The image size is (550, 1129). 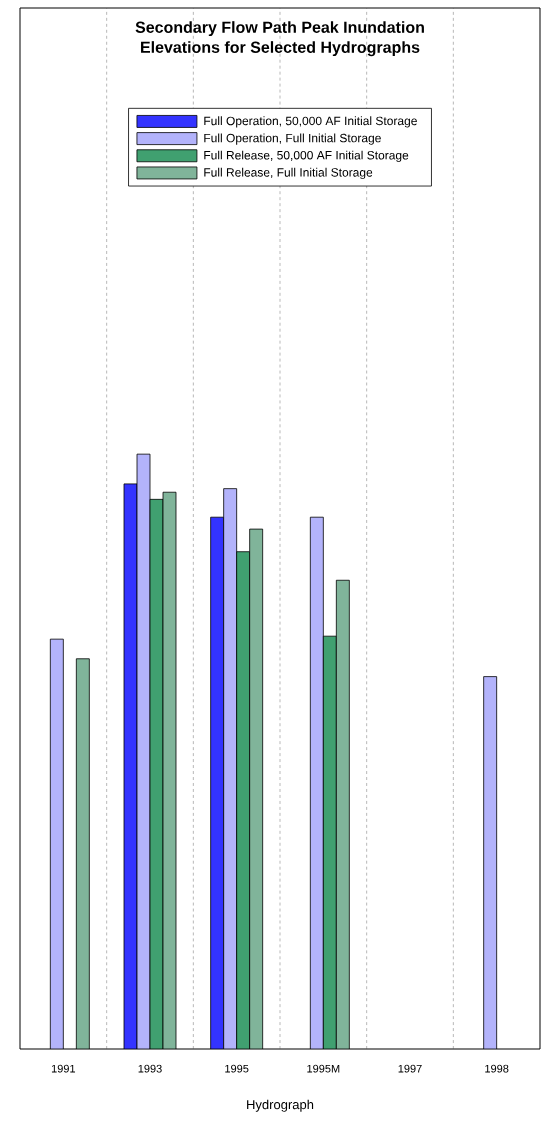 I want to click on chart-title: Secondary Flow Path Peak Inundation Elevations for Selected Hydrographs, so click(x=279, y=39).